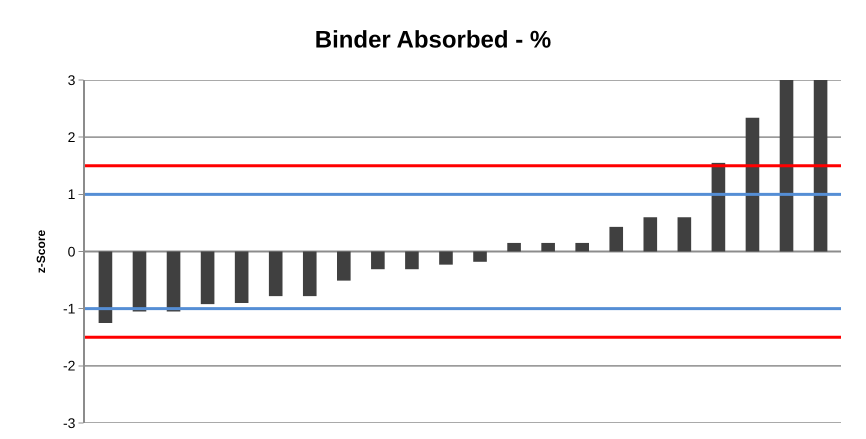  Describe the element at coordinates (72, 137) in the screenshot. I see `y-tick-label: 2` at that location.